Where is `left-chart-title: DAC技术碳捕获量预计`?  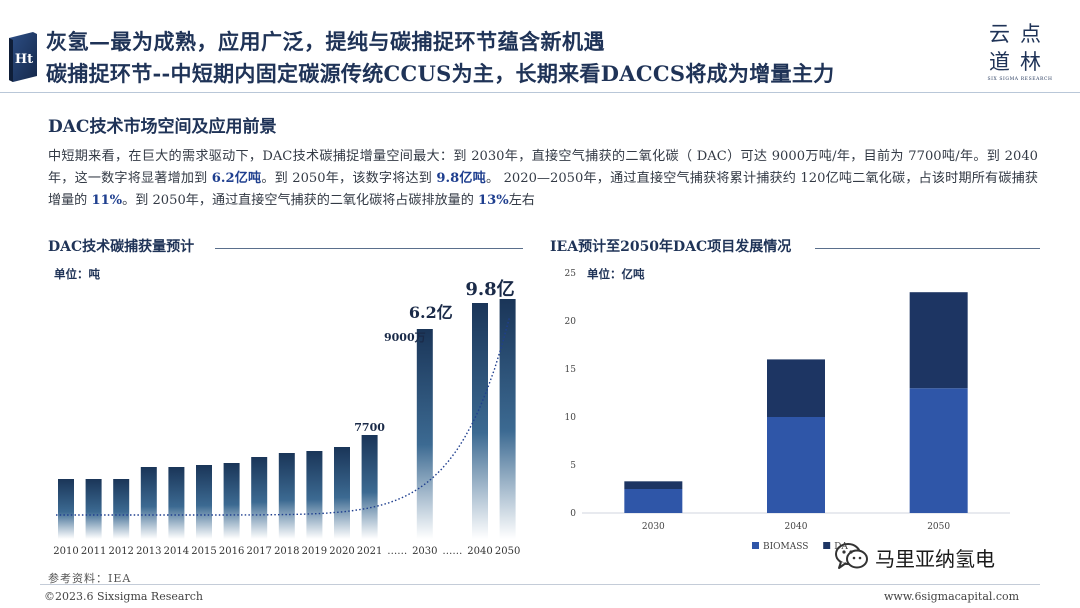
left-chart-title: DAC技术碳捕获量预计 is located at coordinates (121, 247).